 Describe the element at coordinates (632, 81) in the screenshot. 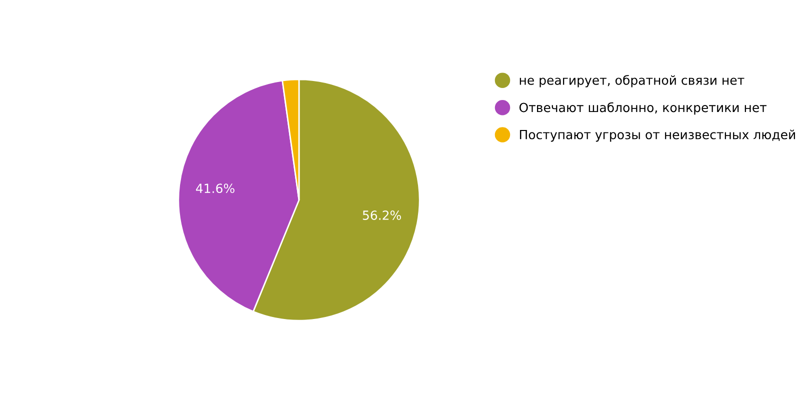

I see `legend-label: не реагирует, обратной связи нет` at that location.